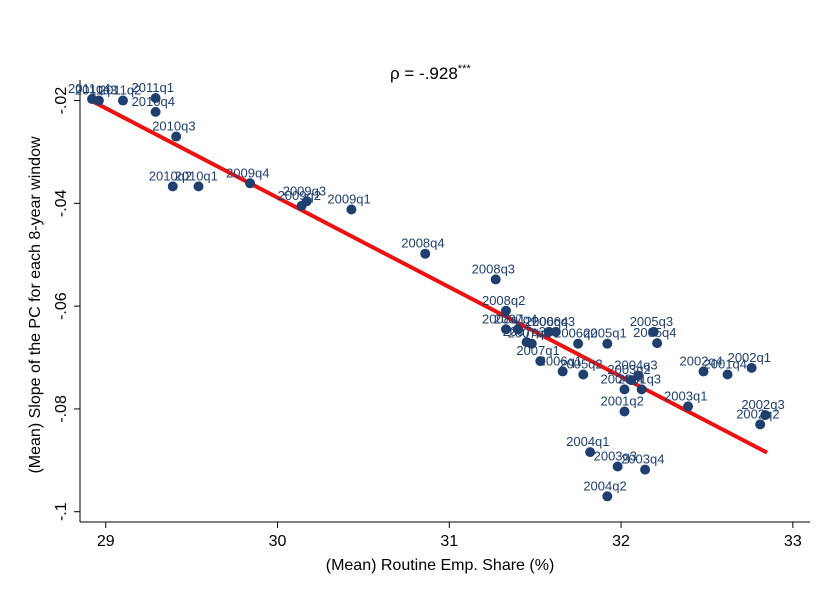 This screenshot has width=825, height=600. Describe the element at coordinates (61, 306) in the screenshot. I see `y-tick-label: -.06` at that location.